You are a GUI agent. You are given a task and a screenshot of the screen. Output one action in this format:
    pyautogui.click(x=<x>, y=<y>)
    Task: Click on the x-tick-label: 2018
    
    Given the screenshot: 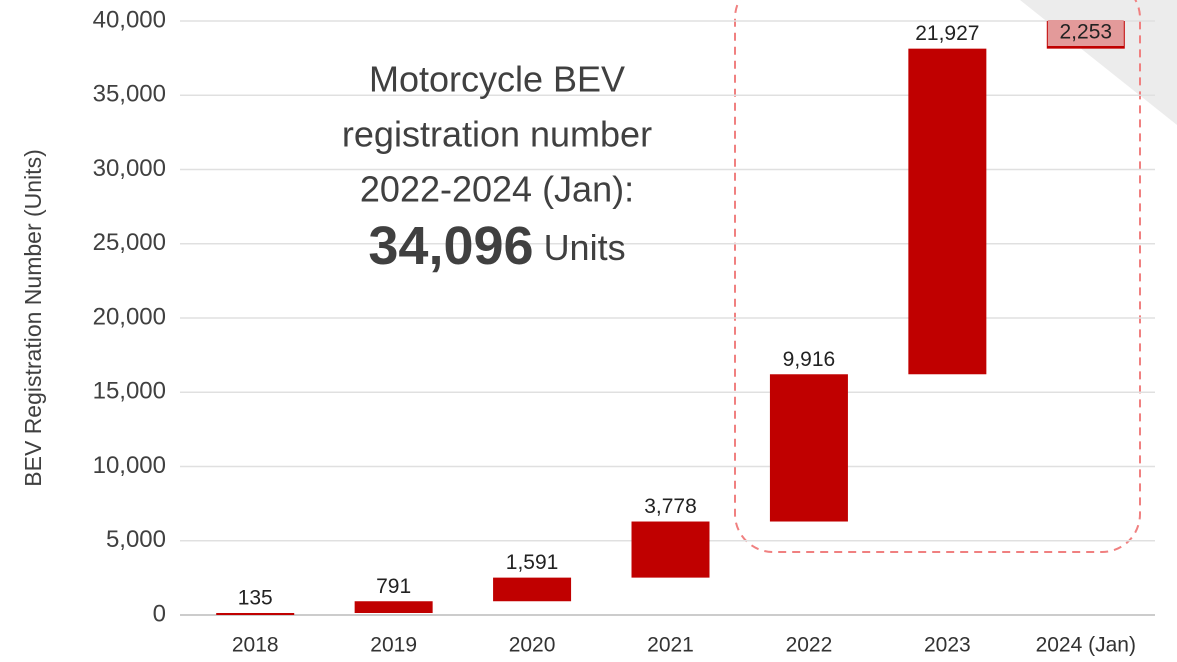 What is the action you would take?
    pyautogui.click(x=255, y=645)
    